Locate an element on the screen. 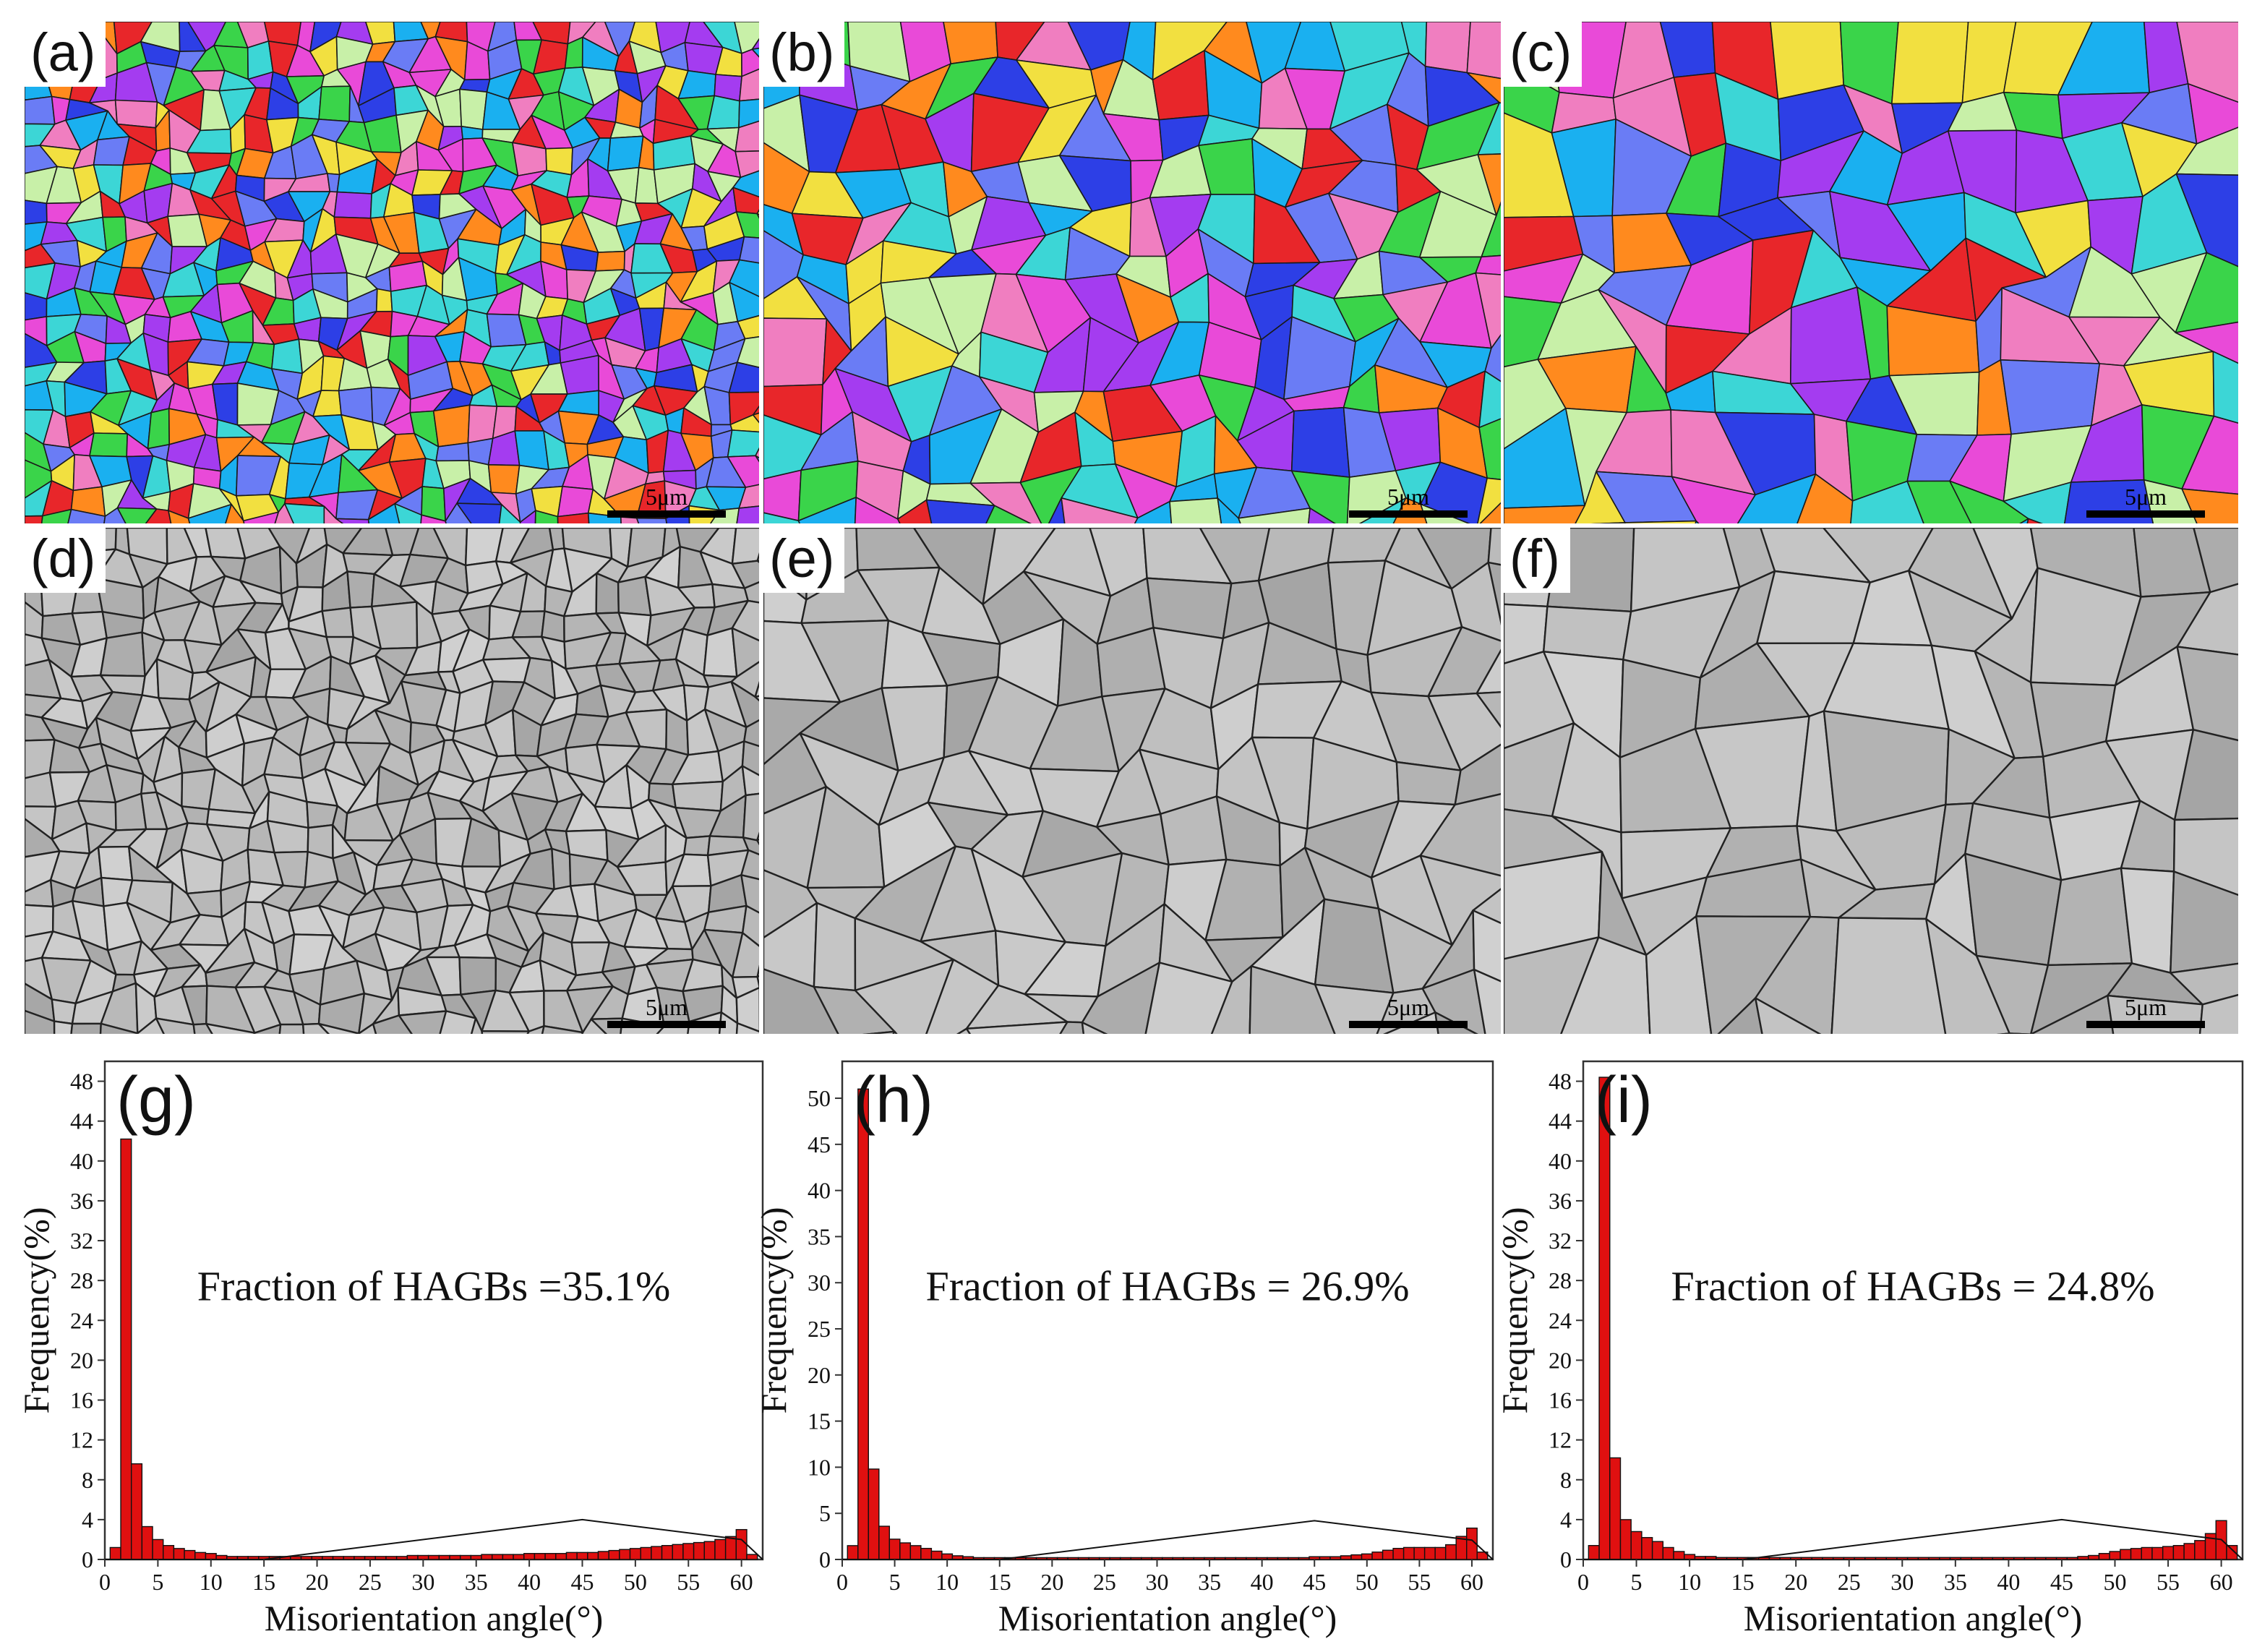  ebsd-grain-texture is located at coordinates (1871, 272).